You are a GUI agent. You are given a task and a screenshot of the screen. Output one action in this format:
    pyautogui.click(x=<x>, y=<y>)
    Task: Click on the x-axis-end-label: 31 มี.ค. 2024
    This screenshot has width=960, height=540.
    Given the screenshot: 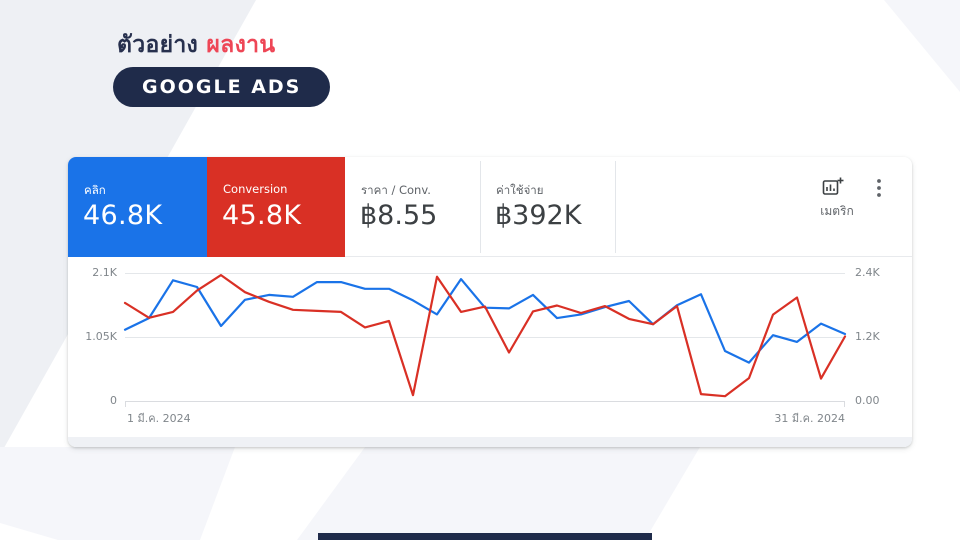 What is the action you would take?
    pyautogui.click(x=809, y=418)
    